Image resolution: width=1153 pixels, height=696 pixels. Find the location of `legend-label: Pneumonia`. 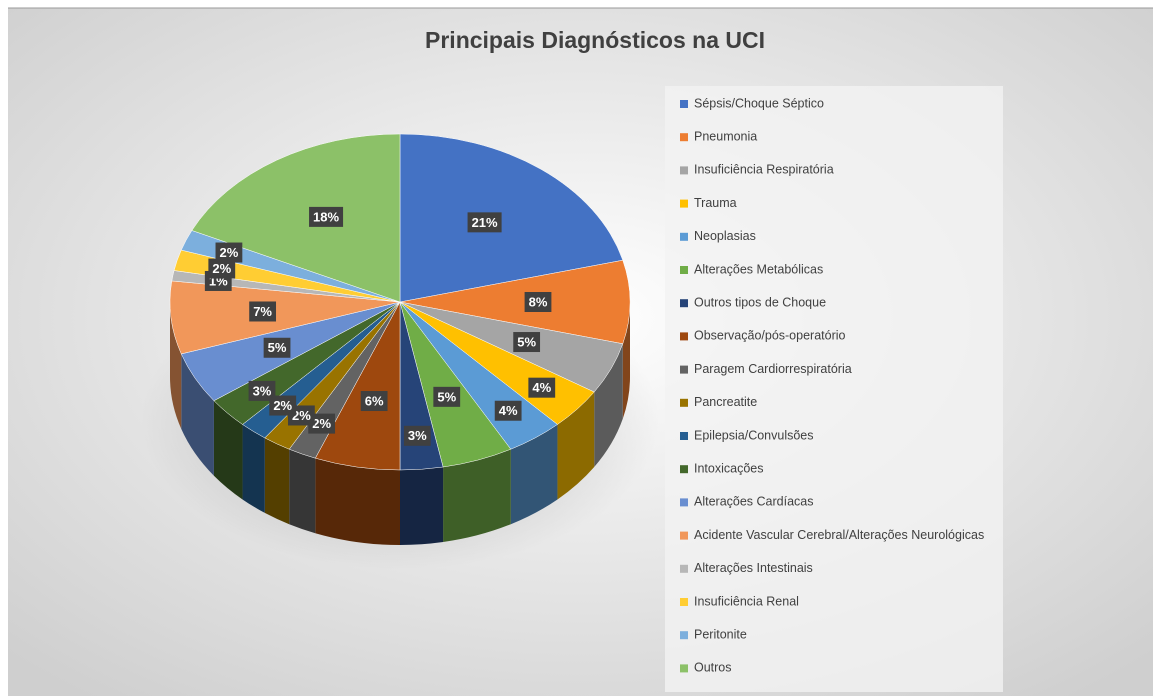

legend-label: Pneumonia is located at coordinates (725, 136).